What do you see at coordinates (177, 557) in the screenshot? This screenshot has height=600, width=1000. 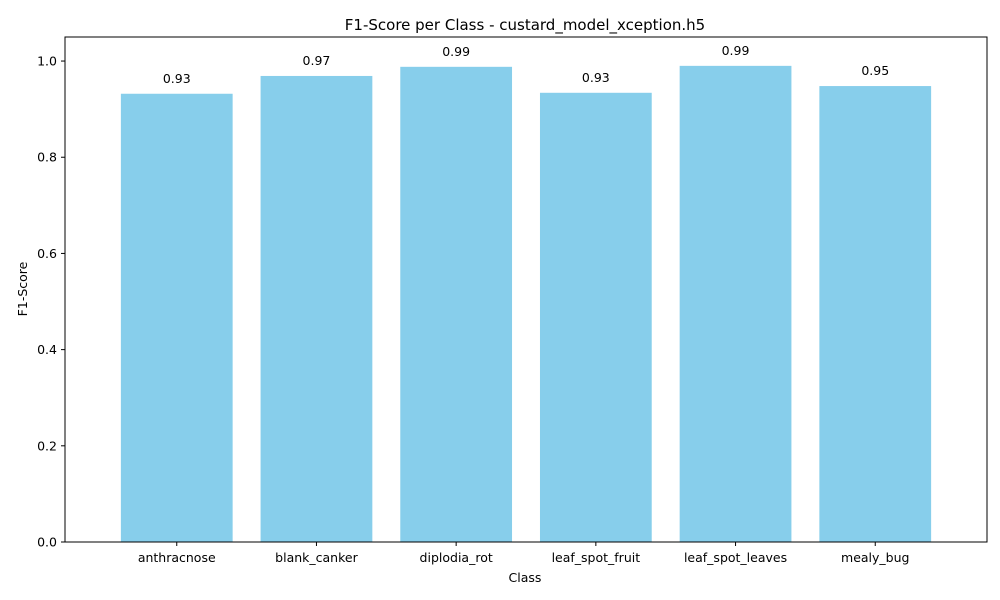 I see `x-tick-label-anthracnose: anthracnose` at bounding box center [177, 557].